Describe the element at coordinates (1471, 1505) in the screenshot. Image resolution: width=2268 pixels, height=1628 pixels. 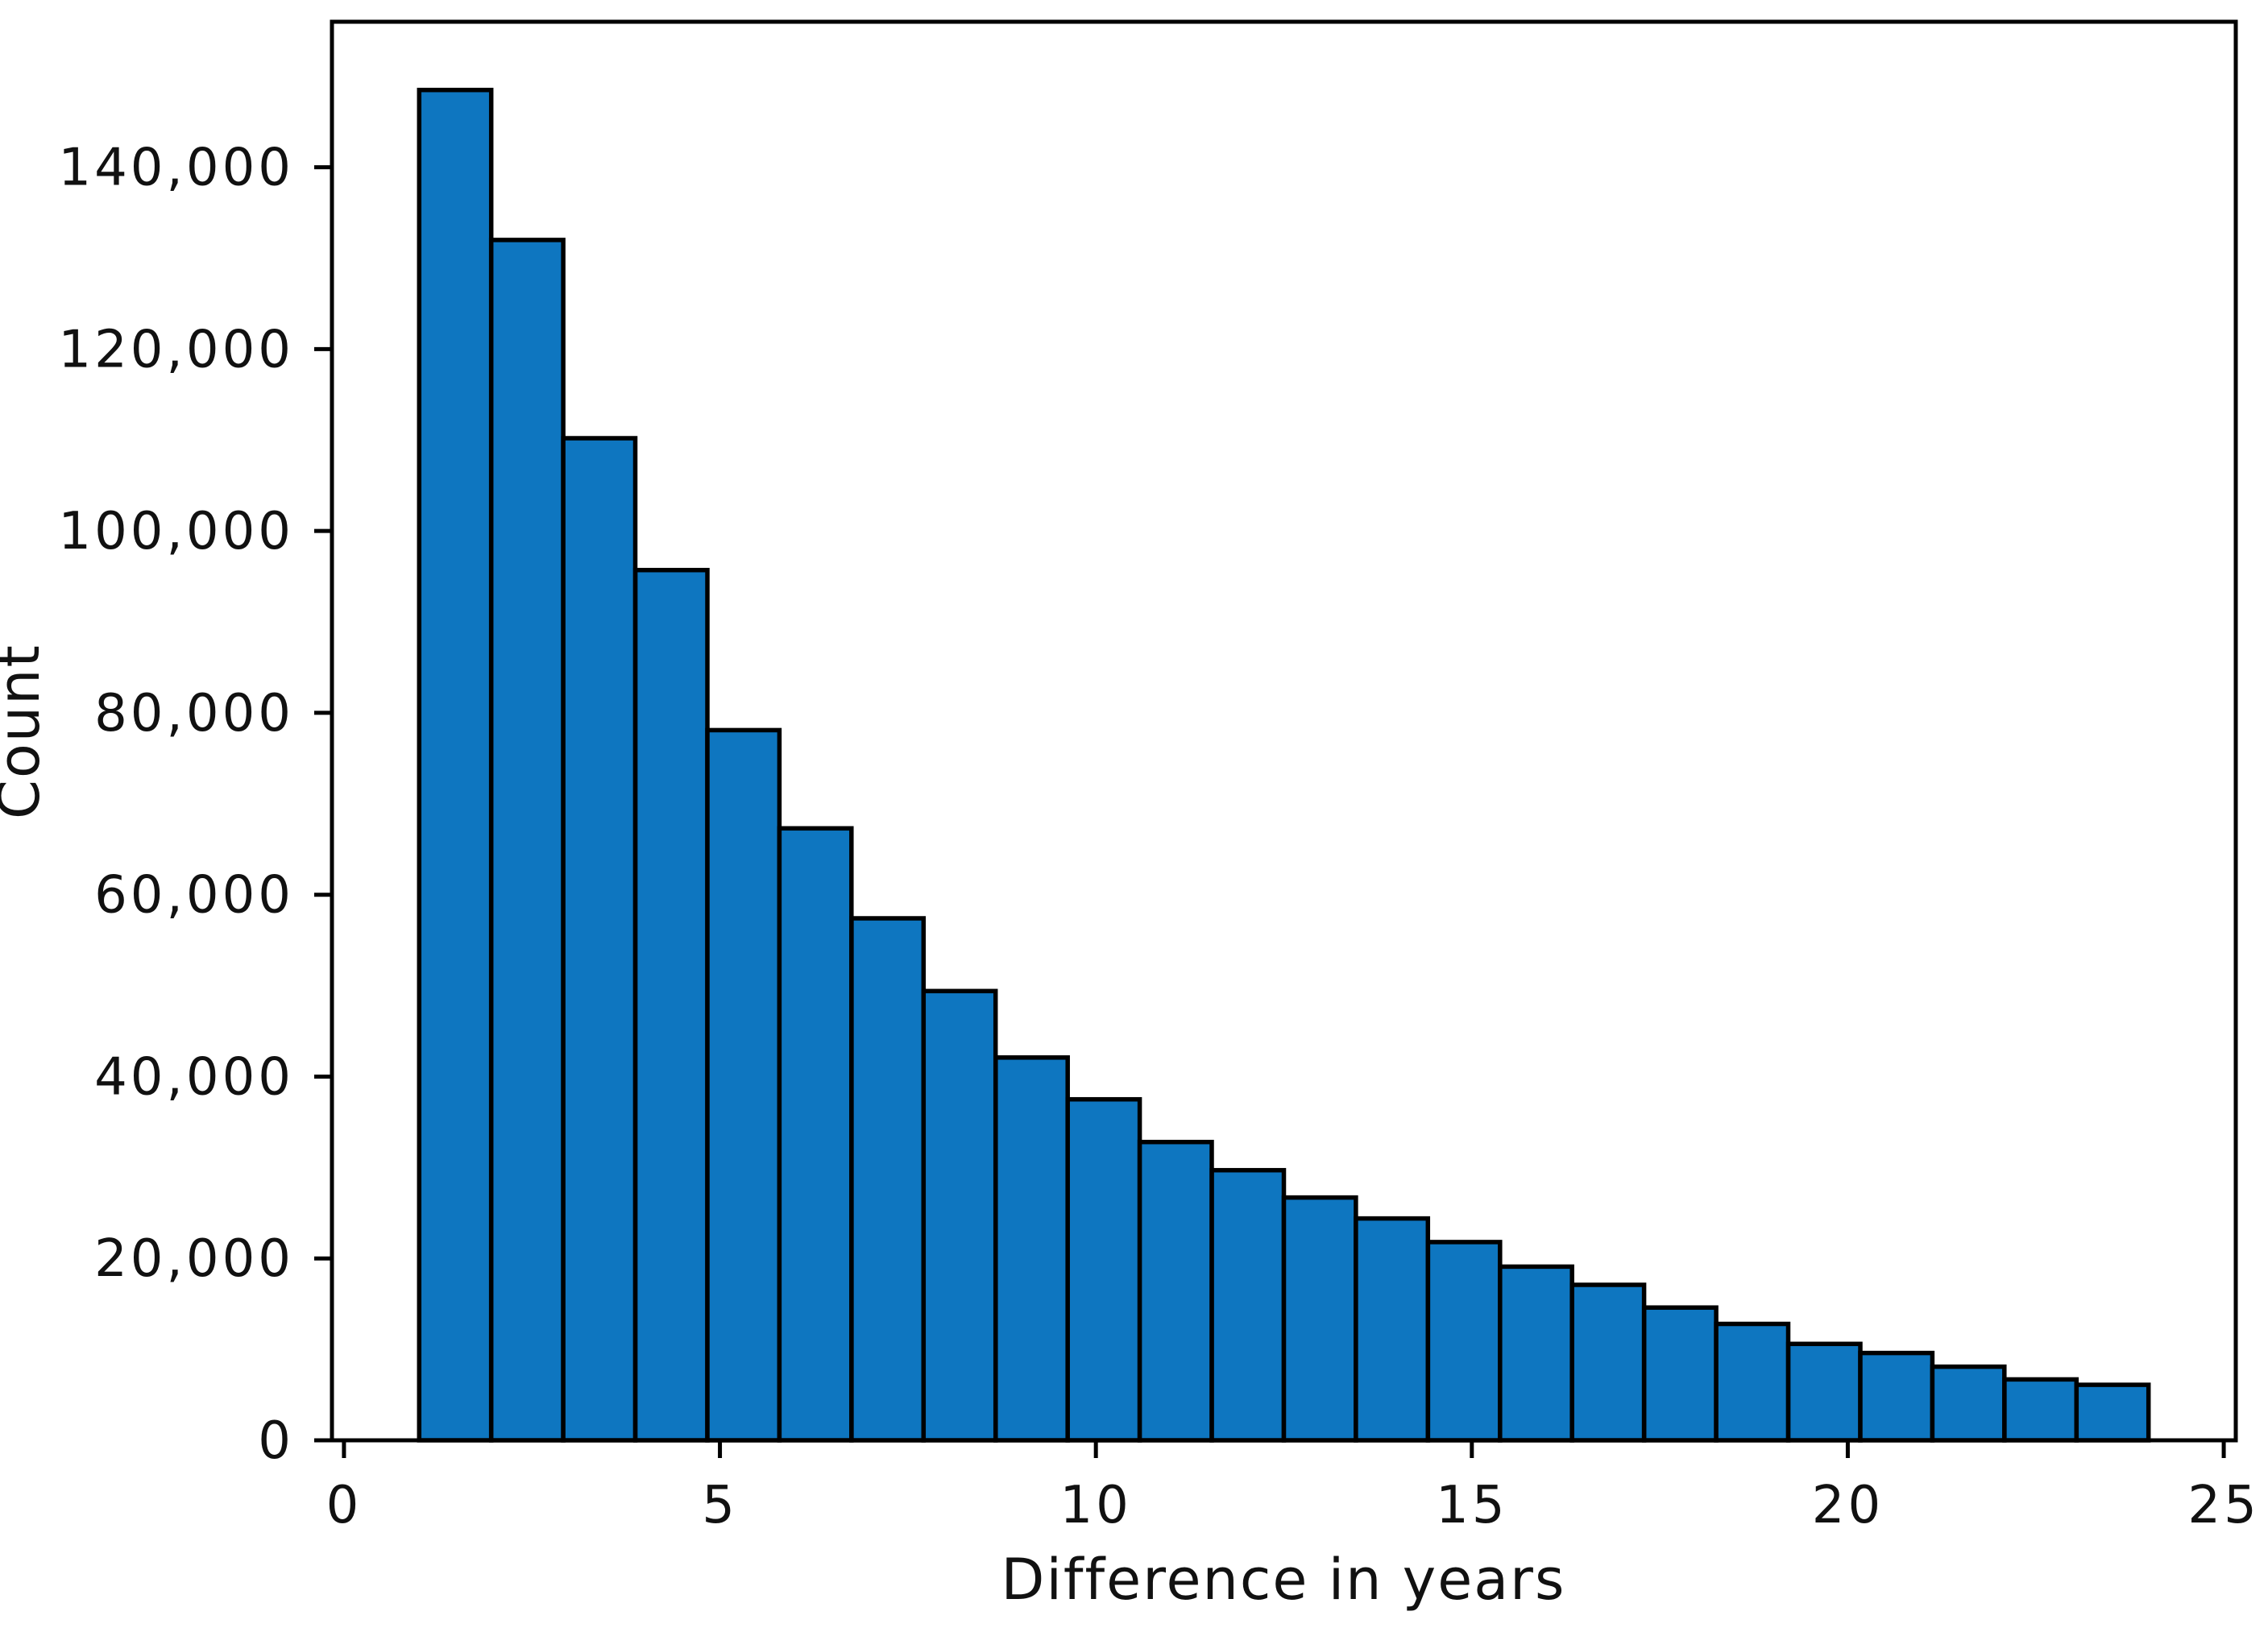
I see `x-tick-label: 15` at that location.